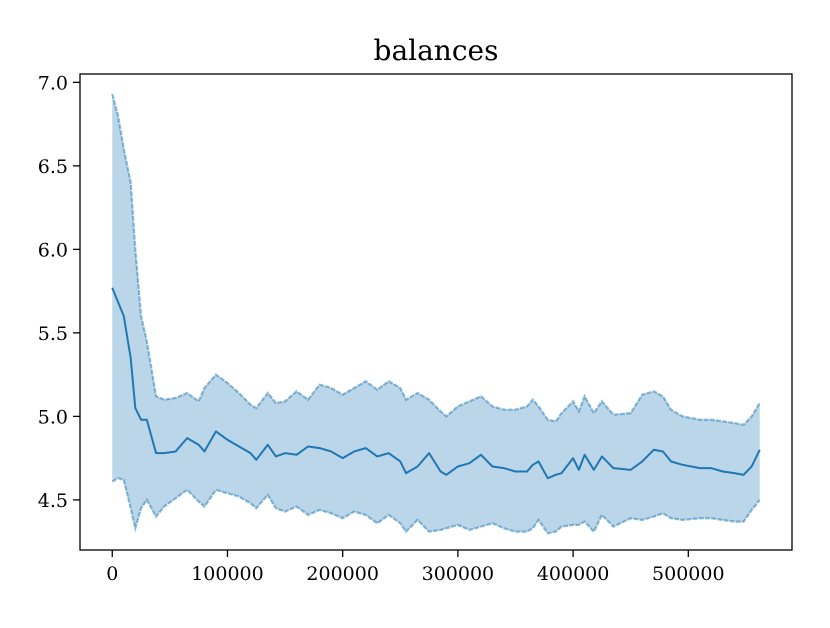 The width and height of the screenshot is (830, 628). What do you see at coordinates (53, 167) in the screenshot?
I see `y-tick-label: 6.5` at bounding box center [53, 167].